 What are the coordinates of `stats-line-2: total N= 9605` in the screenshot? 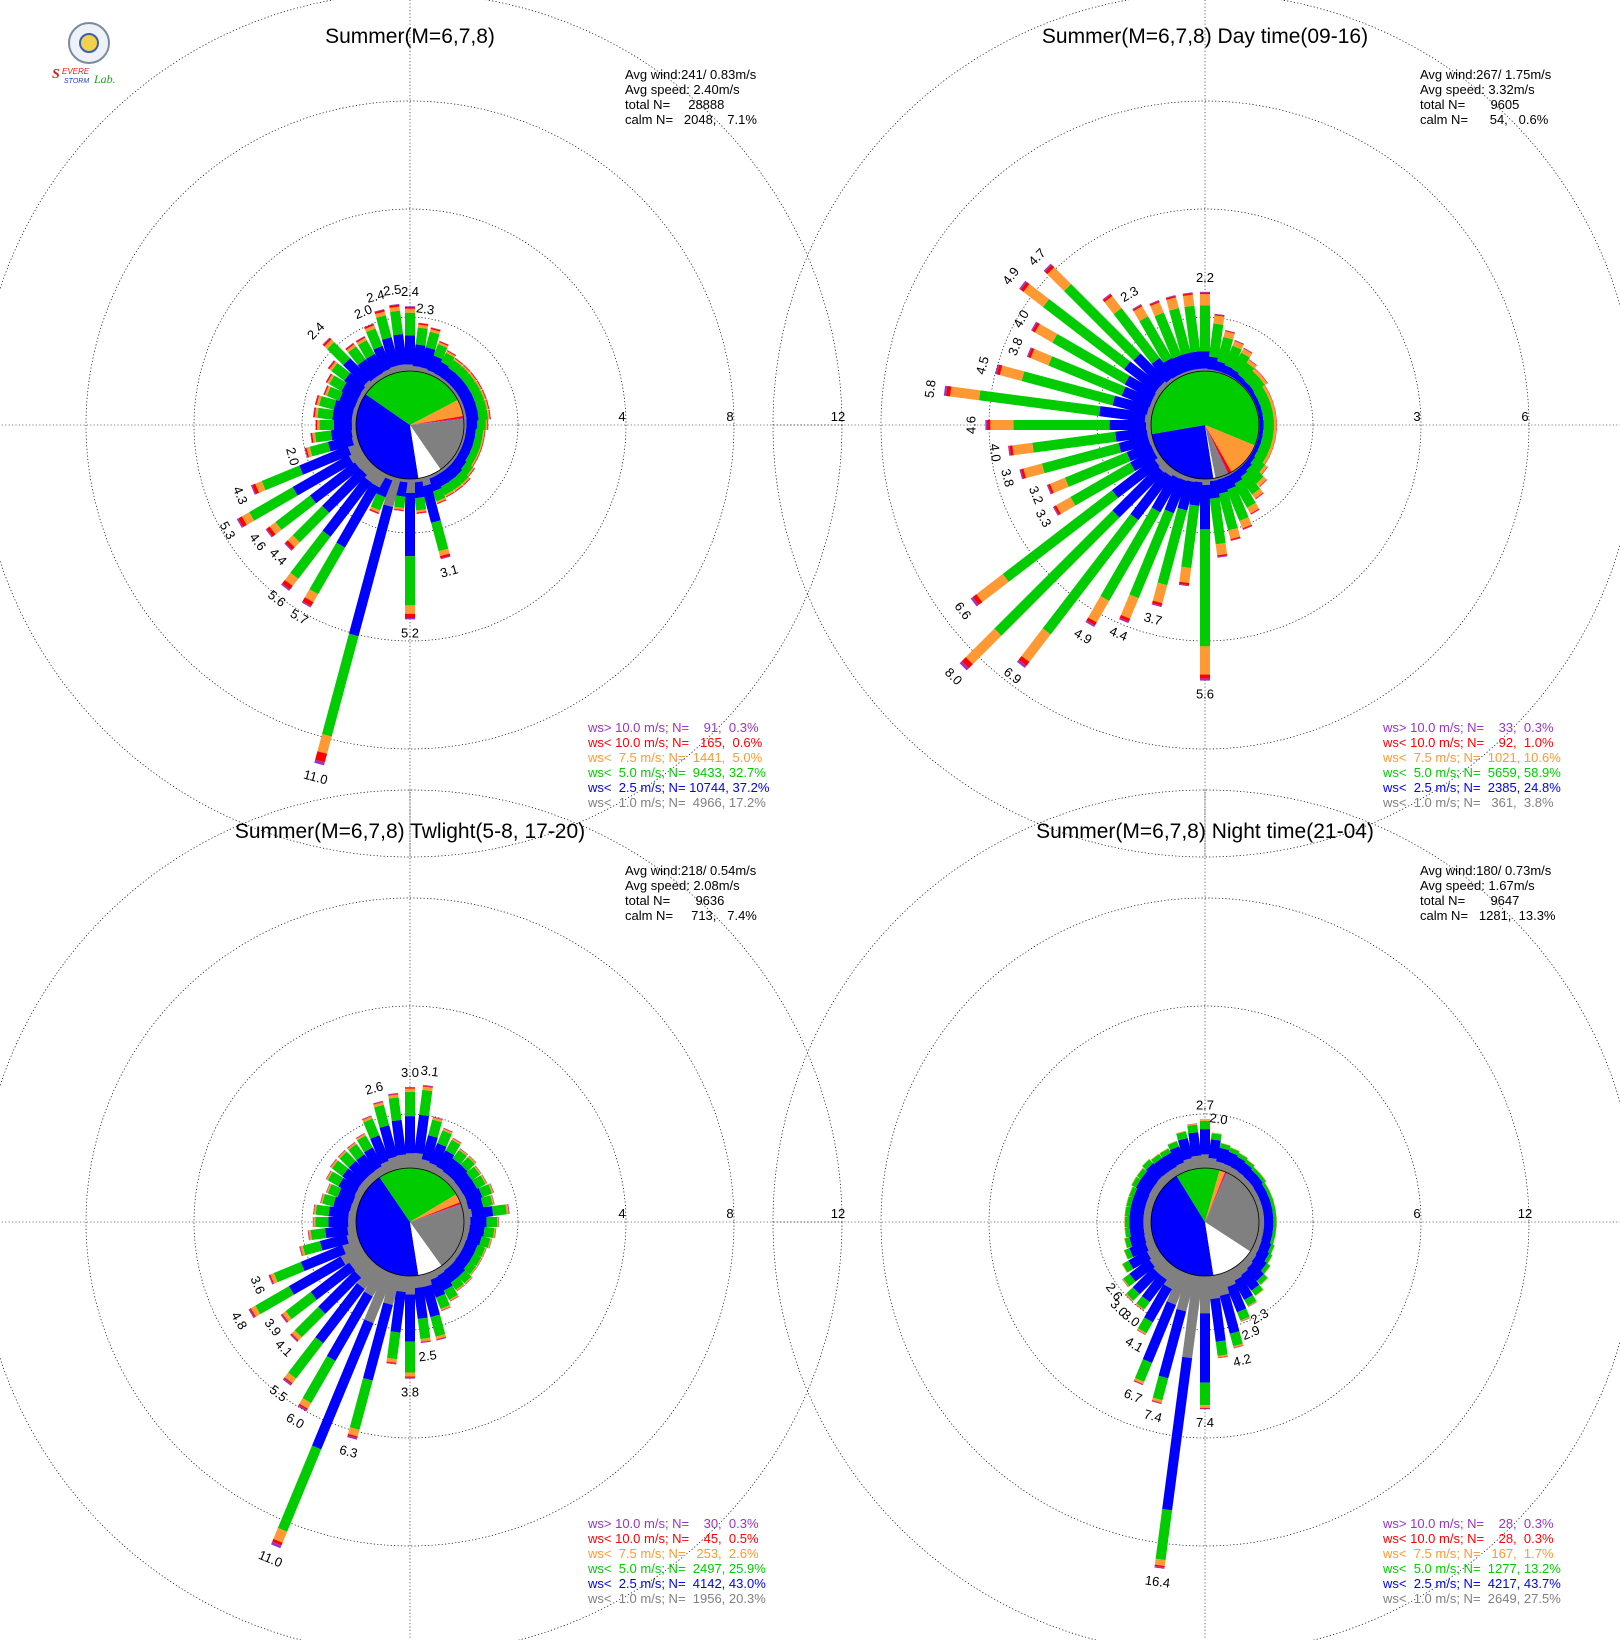 It's located at (1469, 104).